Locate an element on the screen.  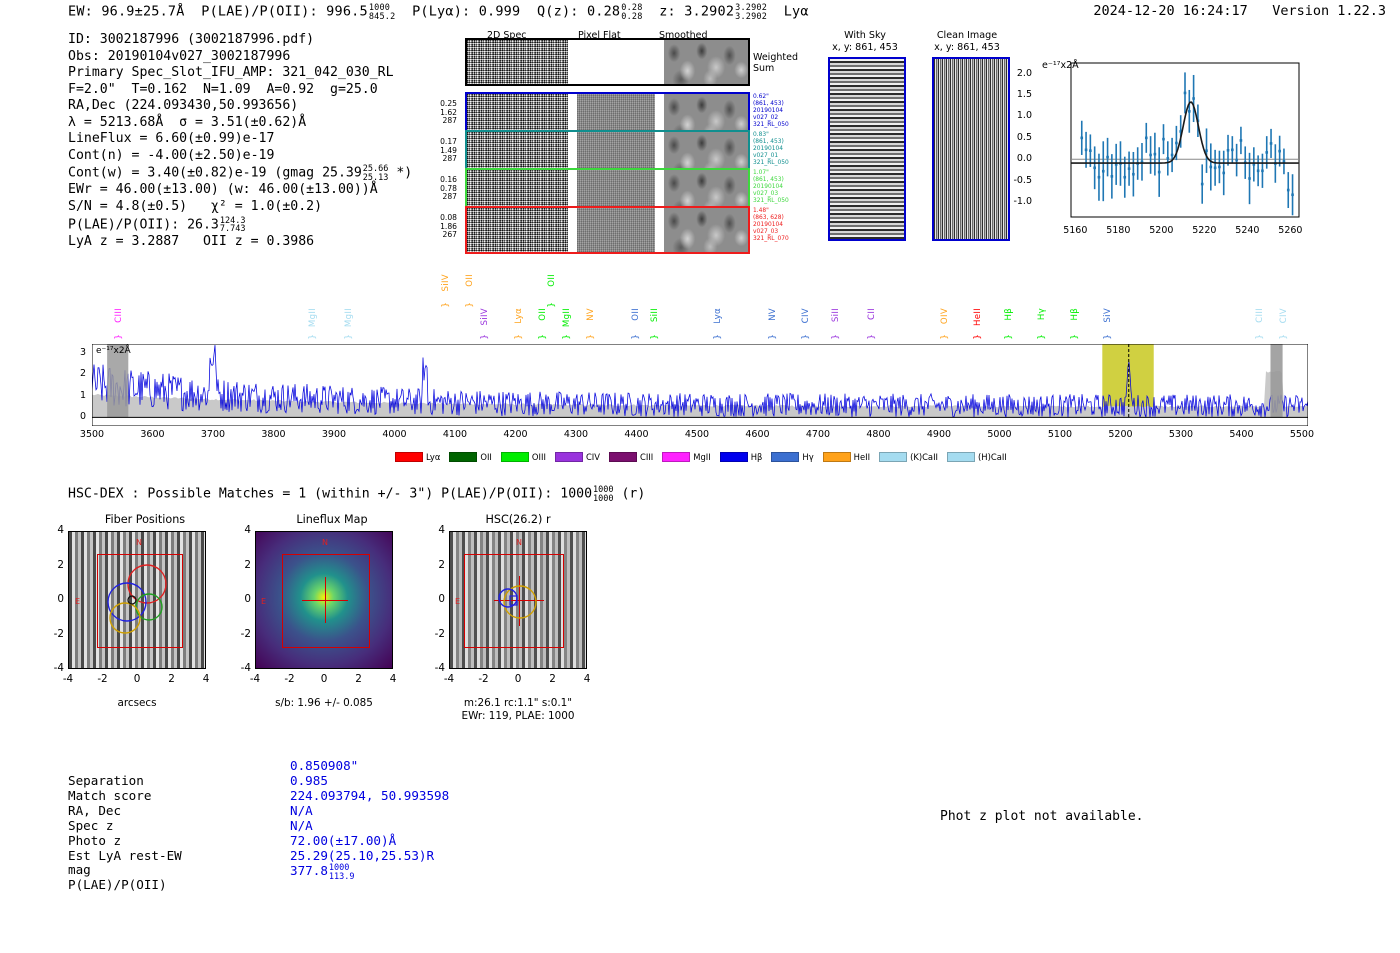
ytick: 1 is located at coordinates (82, 395).